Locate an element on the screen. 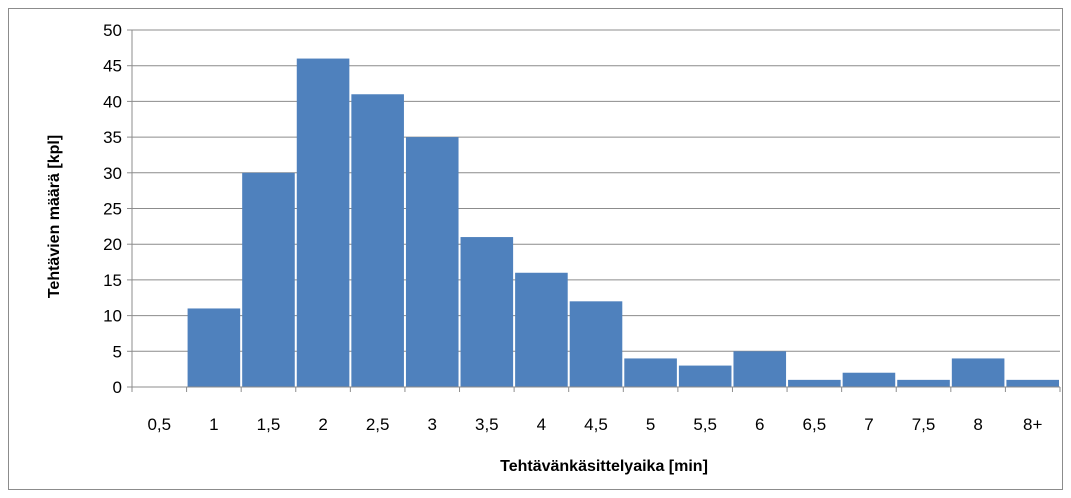 The width and height of the screenshot is (1071, 498). x-axis-title: Tehtävänkäsittelyaika [min] is located at coordinates (604, 466).